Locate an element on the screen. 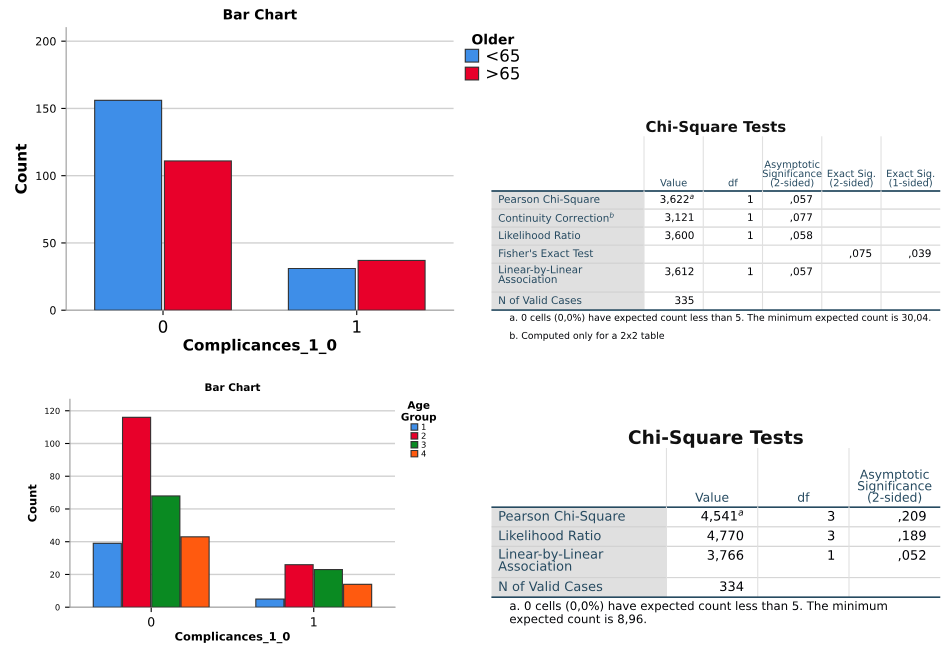  text: 4,541$^{a}$ is located at coordinates (722, 516).